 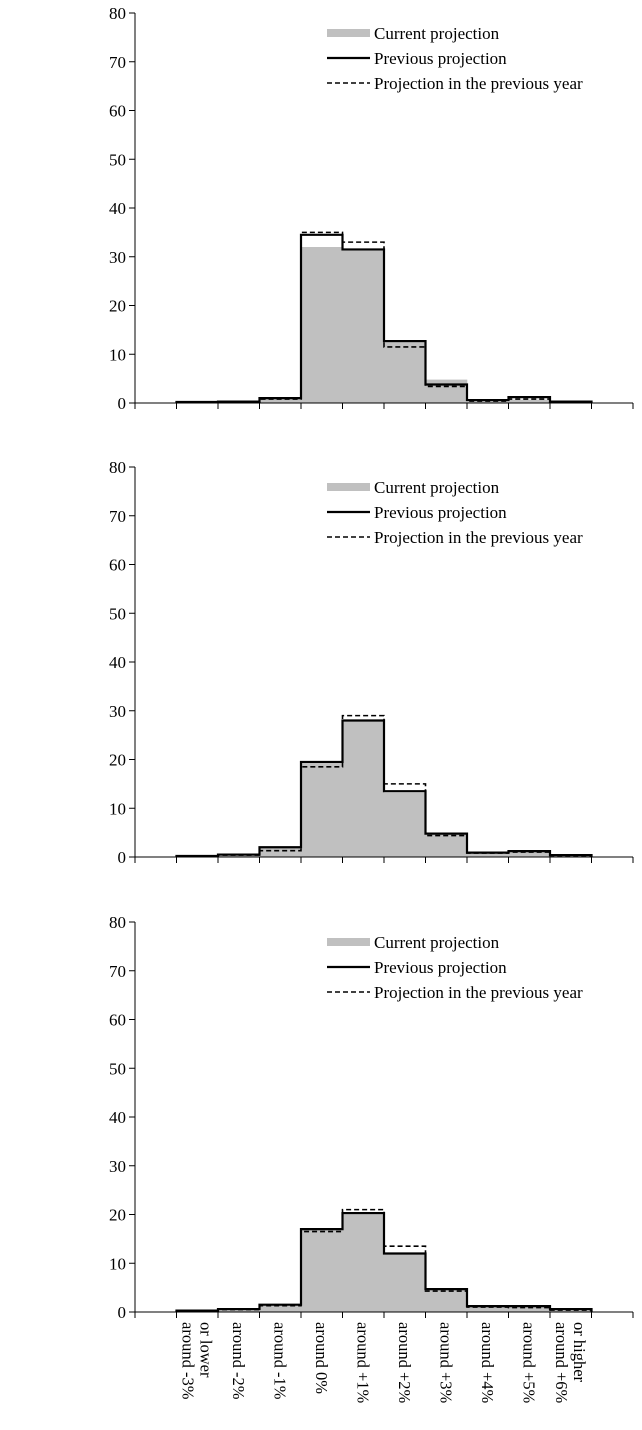 I want to click on x-category-label-line: around -1%, so click(x=279, y=1361).